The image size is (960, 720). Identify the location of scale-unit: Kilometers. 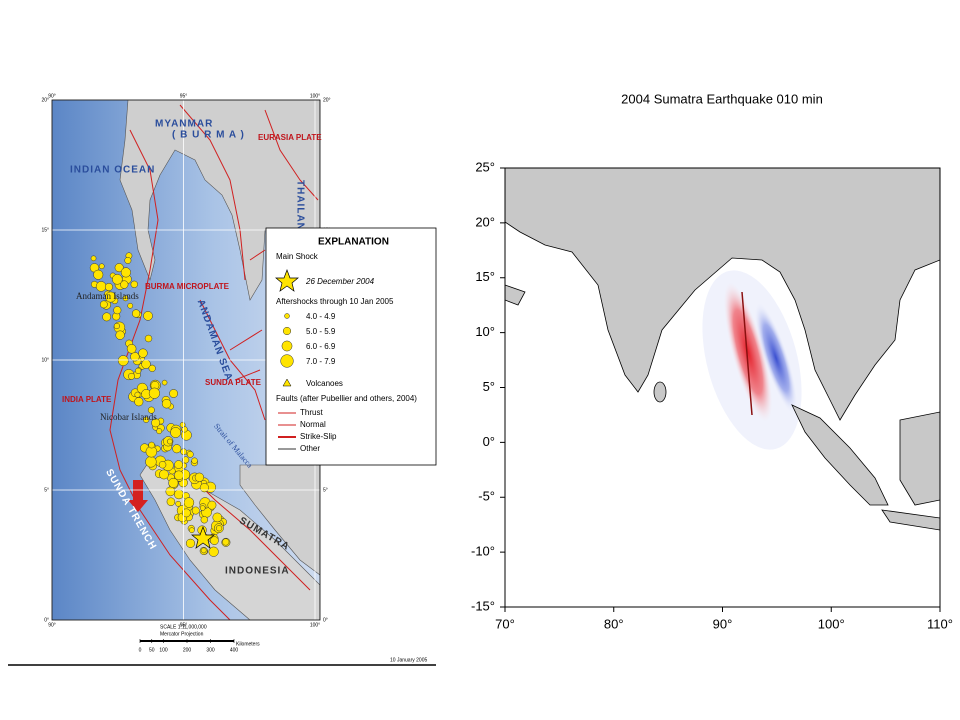
(248, 644).